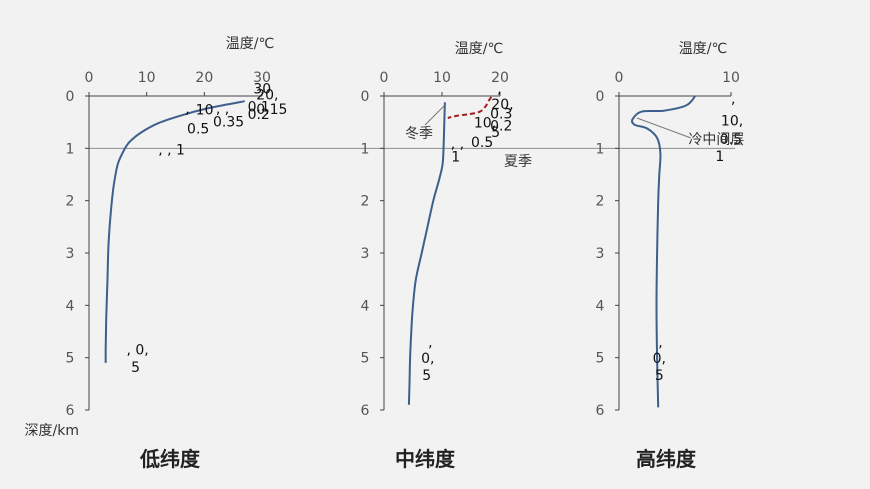 The width and height of the screenshot is (870, 489). I want to click on series-label-winter: 冬季, so click(419, 134).